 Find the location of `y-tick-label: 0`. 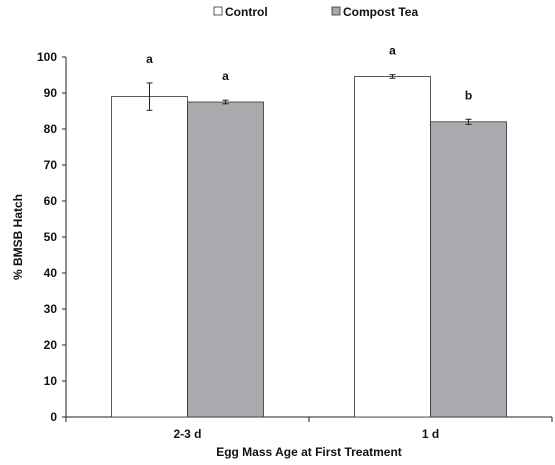

y-tick-label: 0 is located at coordinates (53, 417).